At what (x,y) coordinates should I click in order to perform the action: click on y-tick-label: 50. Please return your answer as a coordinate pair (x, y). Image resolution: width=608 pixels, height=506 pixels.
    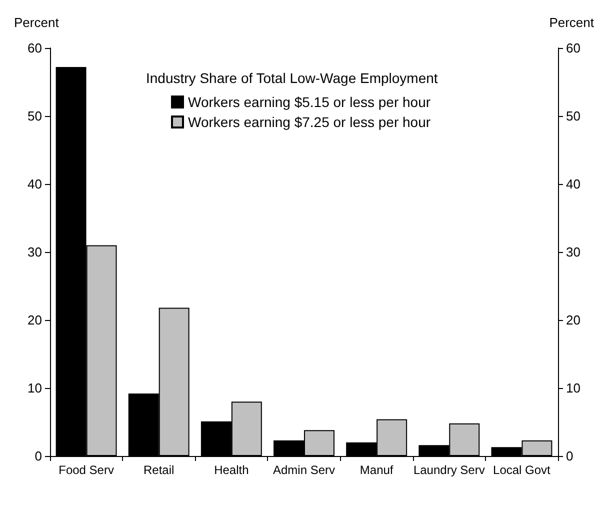
    Looking at the image, I should click on (35, 116).